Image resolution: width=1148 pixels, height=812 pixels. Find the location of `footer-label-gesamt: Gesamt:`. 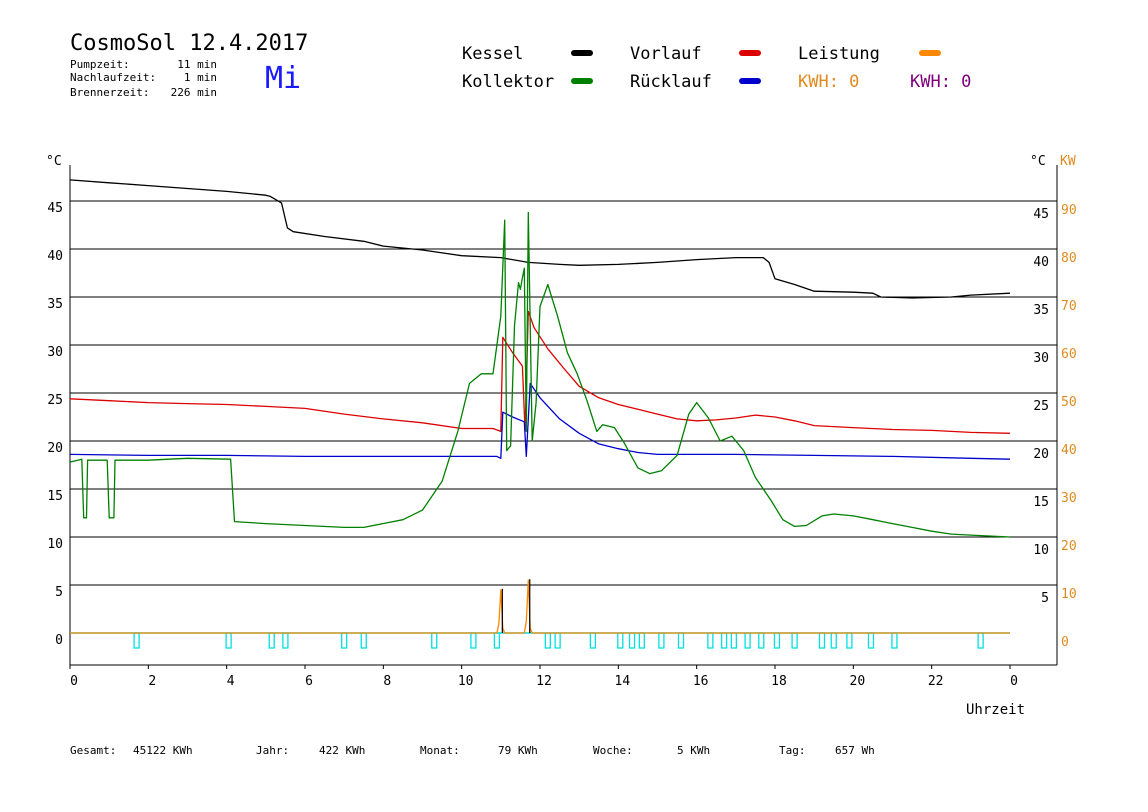

footer-label-gesamt: Gesamt: is located at coordinates (93, 750).